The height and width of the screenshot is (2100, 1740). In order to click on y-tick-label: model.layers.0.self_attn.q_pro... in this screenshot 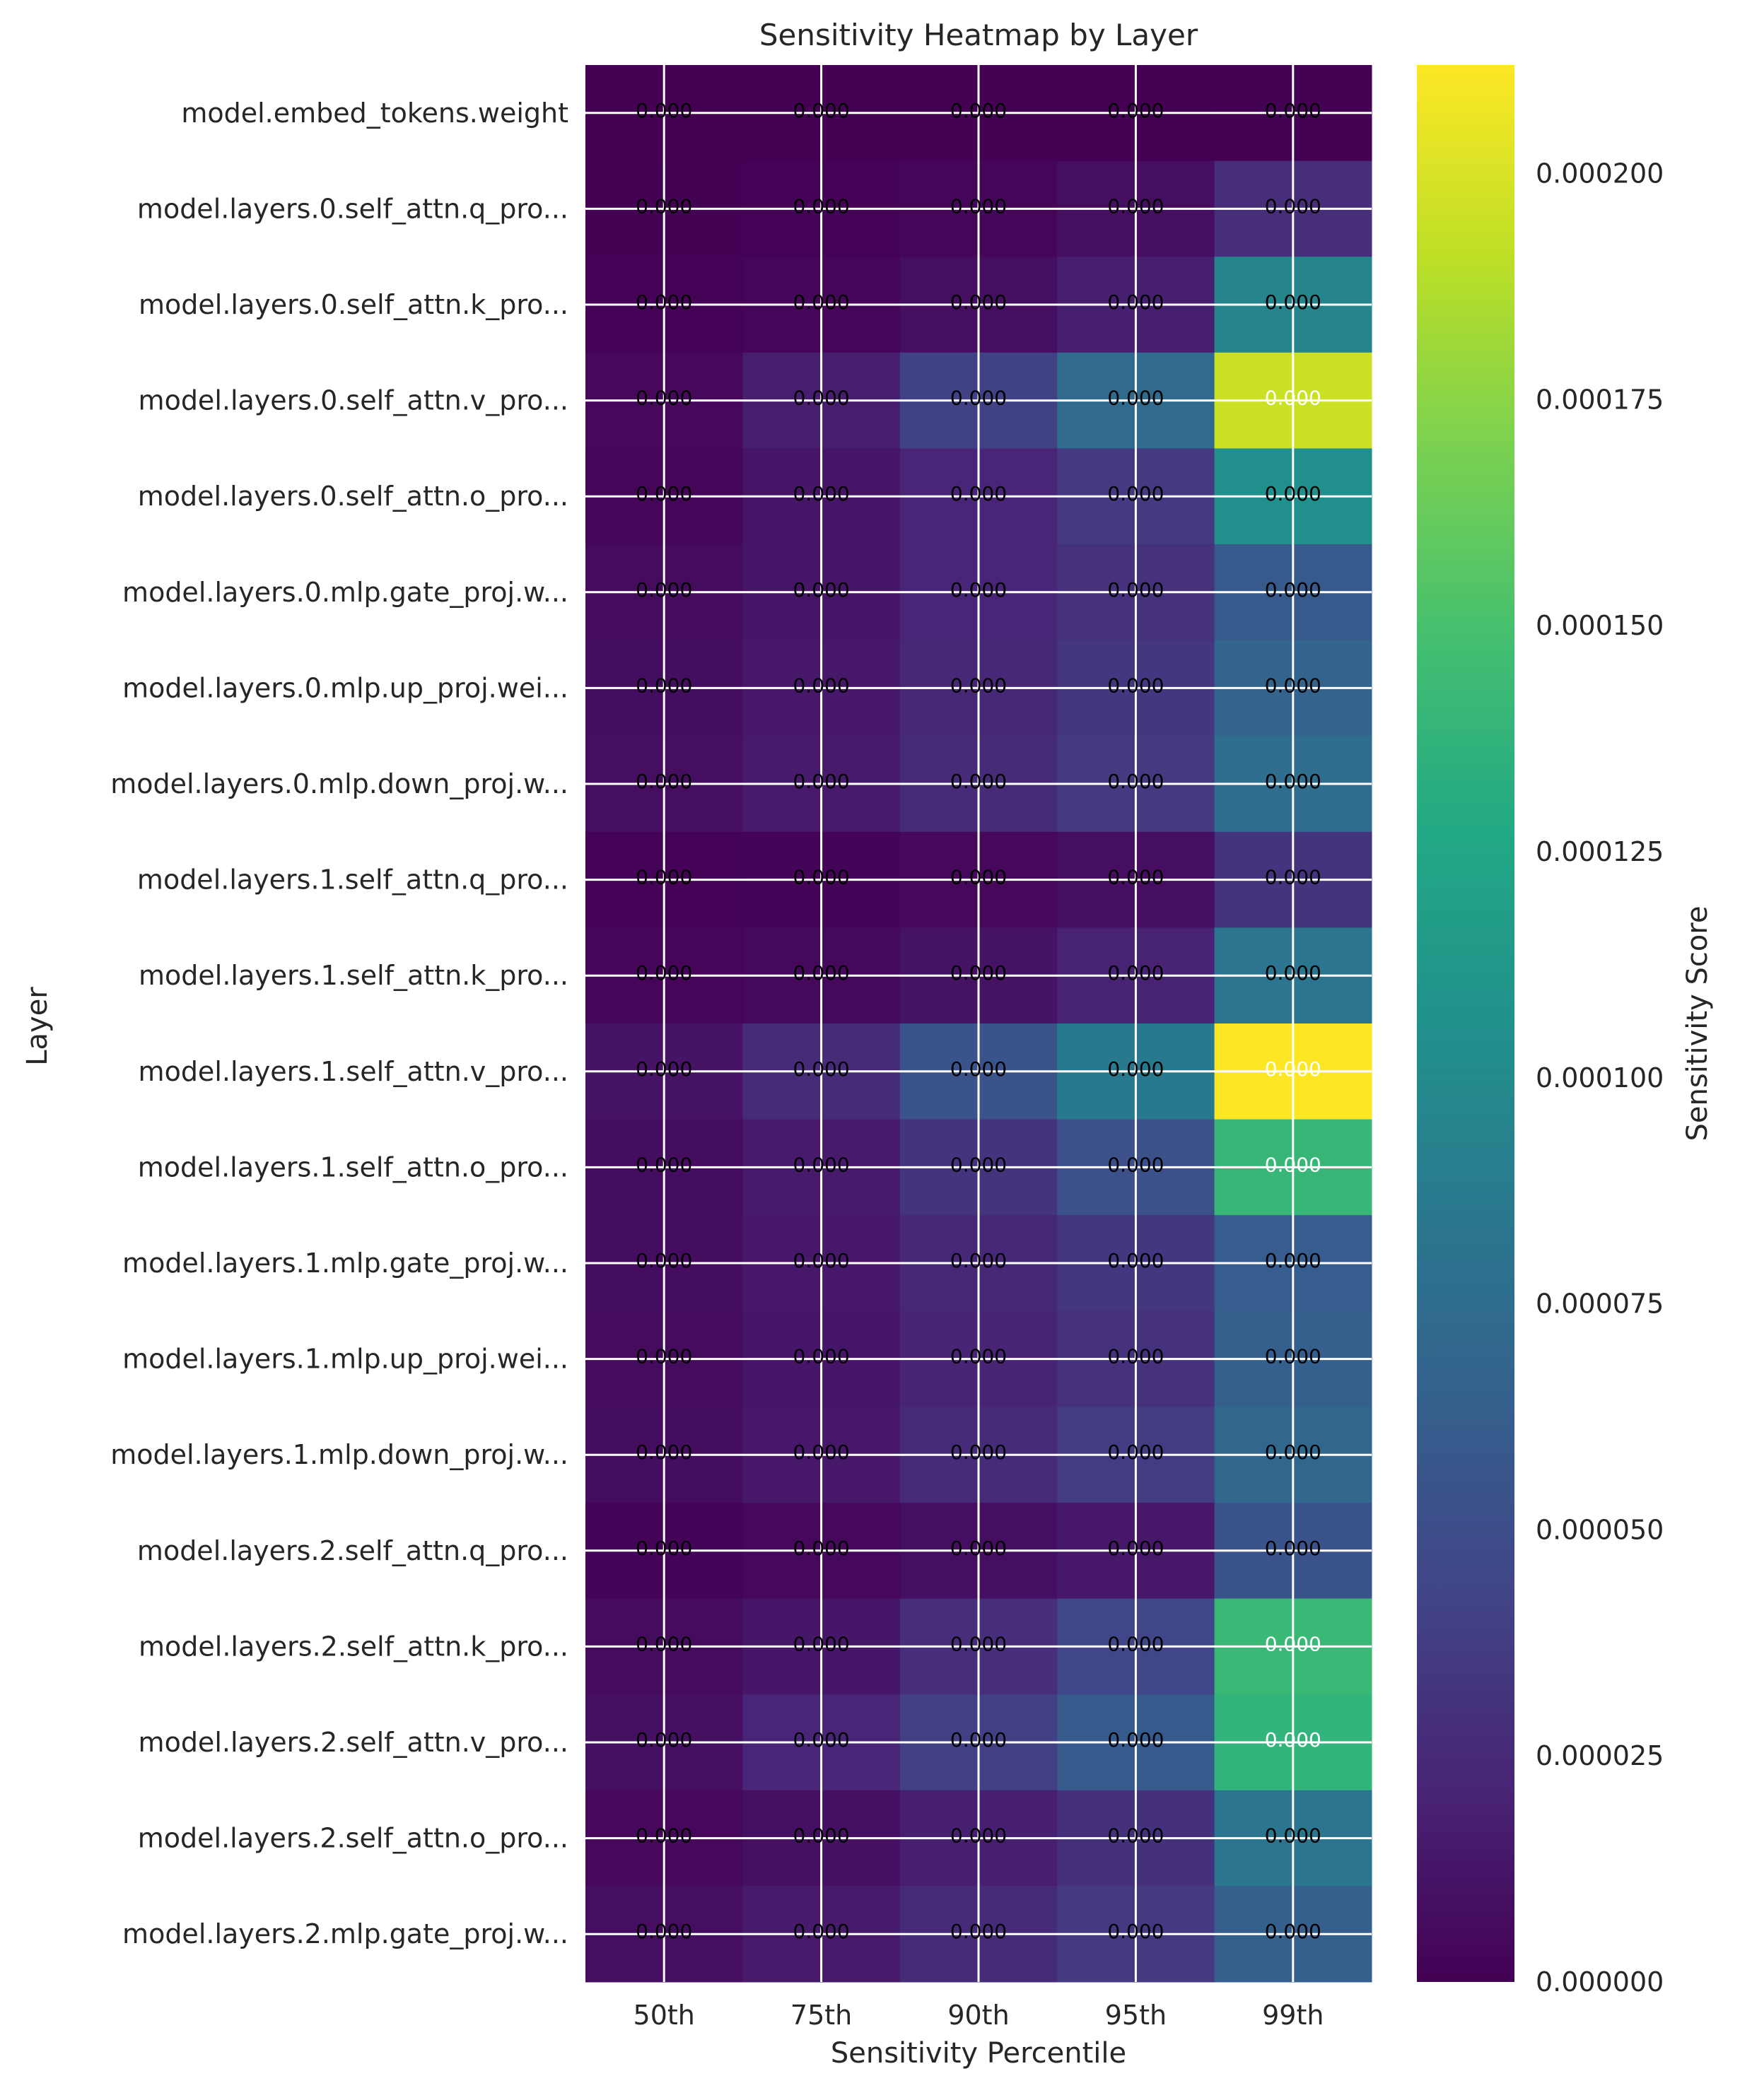, I will do `click(352, 208)`.